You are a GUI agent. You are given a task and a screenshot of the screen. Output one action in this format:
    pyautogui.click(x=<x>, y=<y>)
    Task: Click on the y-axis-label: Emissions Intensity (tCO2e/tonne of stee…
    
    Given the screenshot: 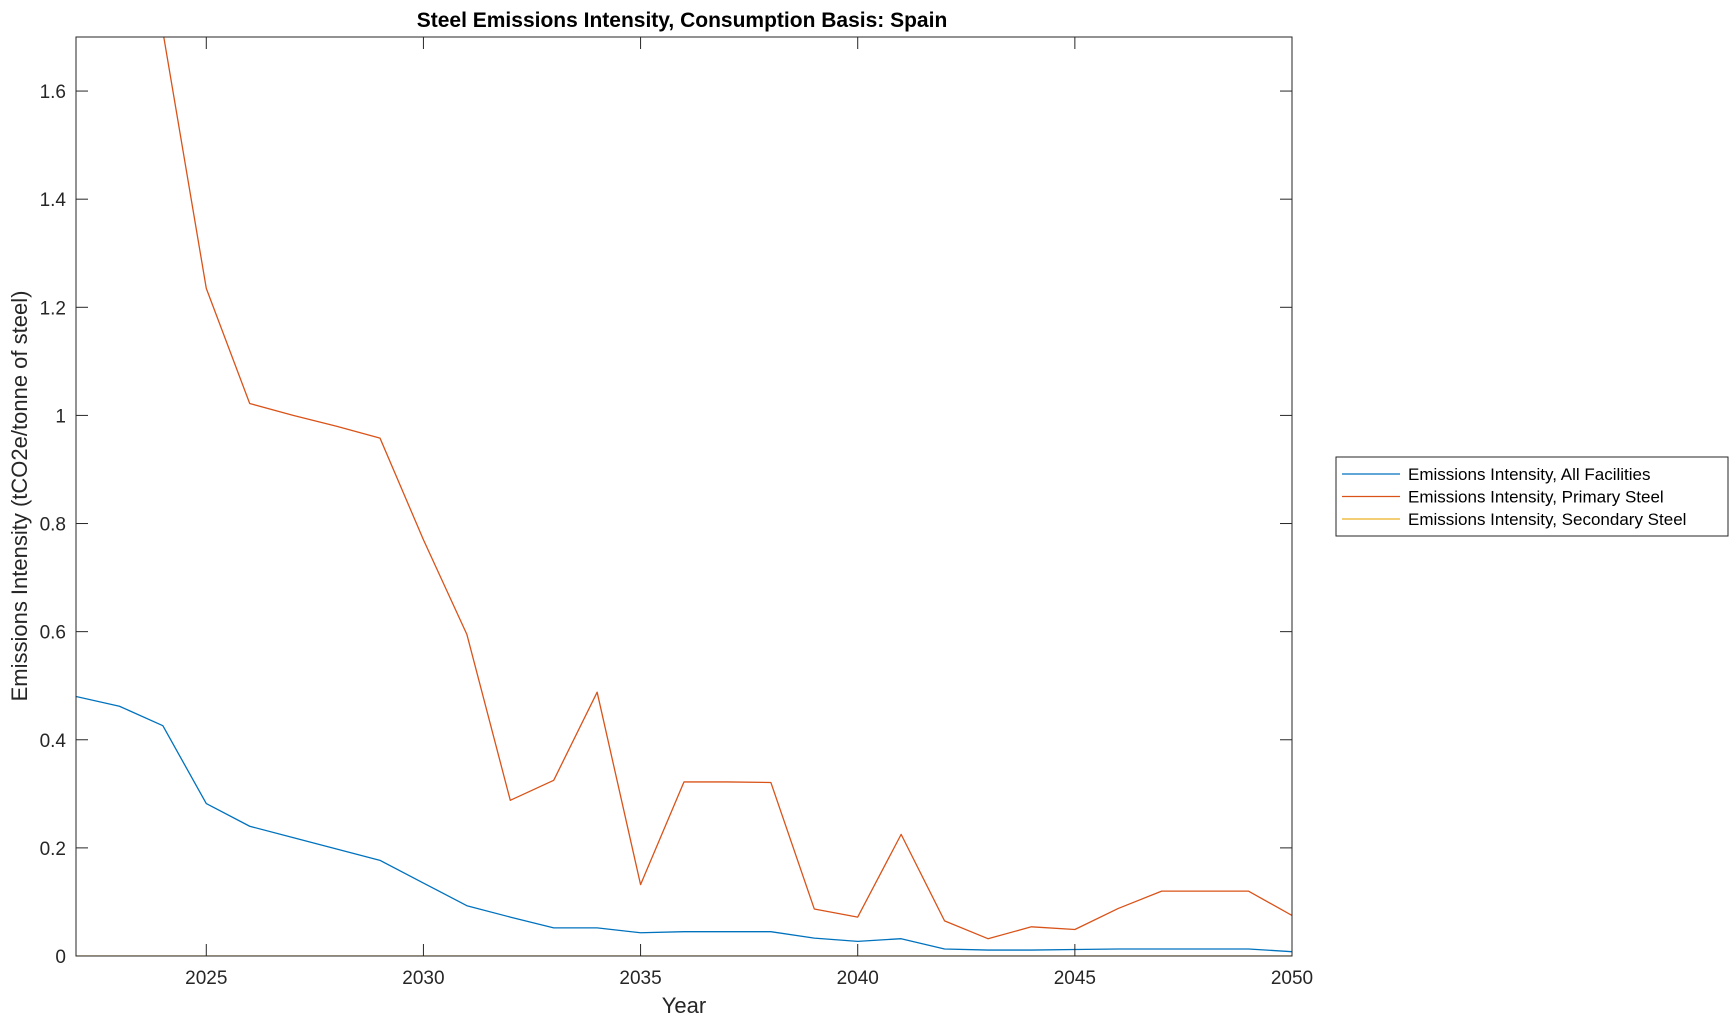 What is the action you would take?
    pyautogui.click(x=19, y=496)
    